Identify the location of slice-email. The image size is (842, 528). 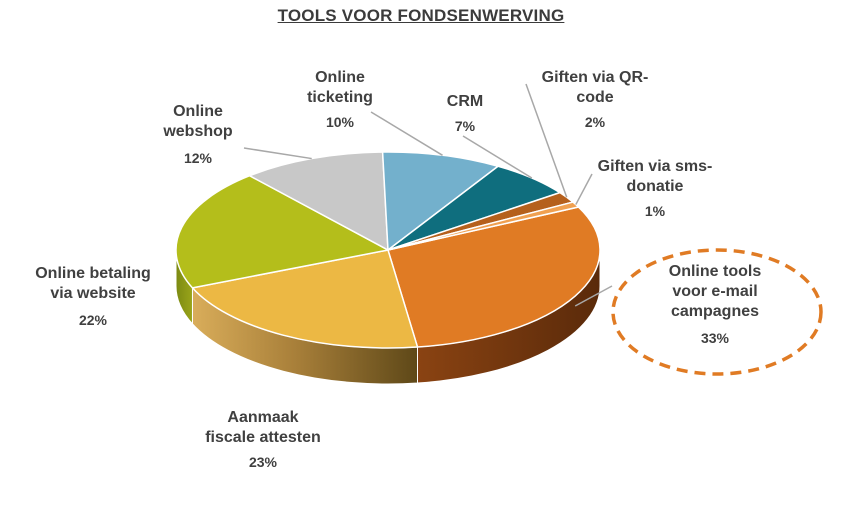
(494, 277).